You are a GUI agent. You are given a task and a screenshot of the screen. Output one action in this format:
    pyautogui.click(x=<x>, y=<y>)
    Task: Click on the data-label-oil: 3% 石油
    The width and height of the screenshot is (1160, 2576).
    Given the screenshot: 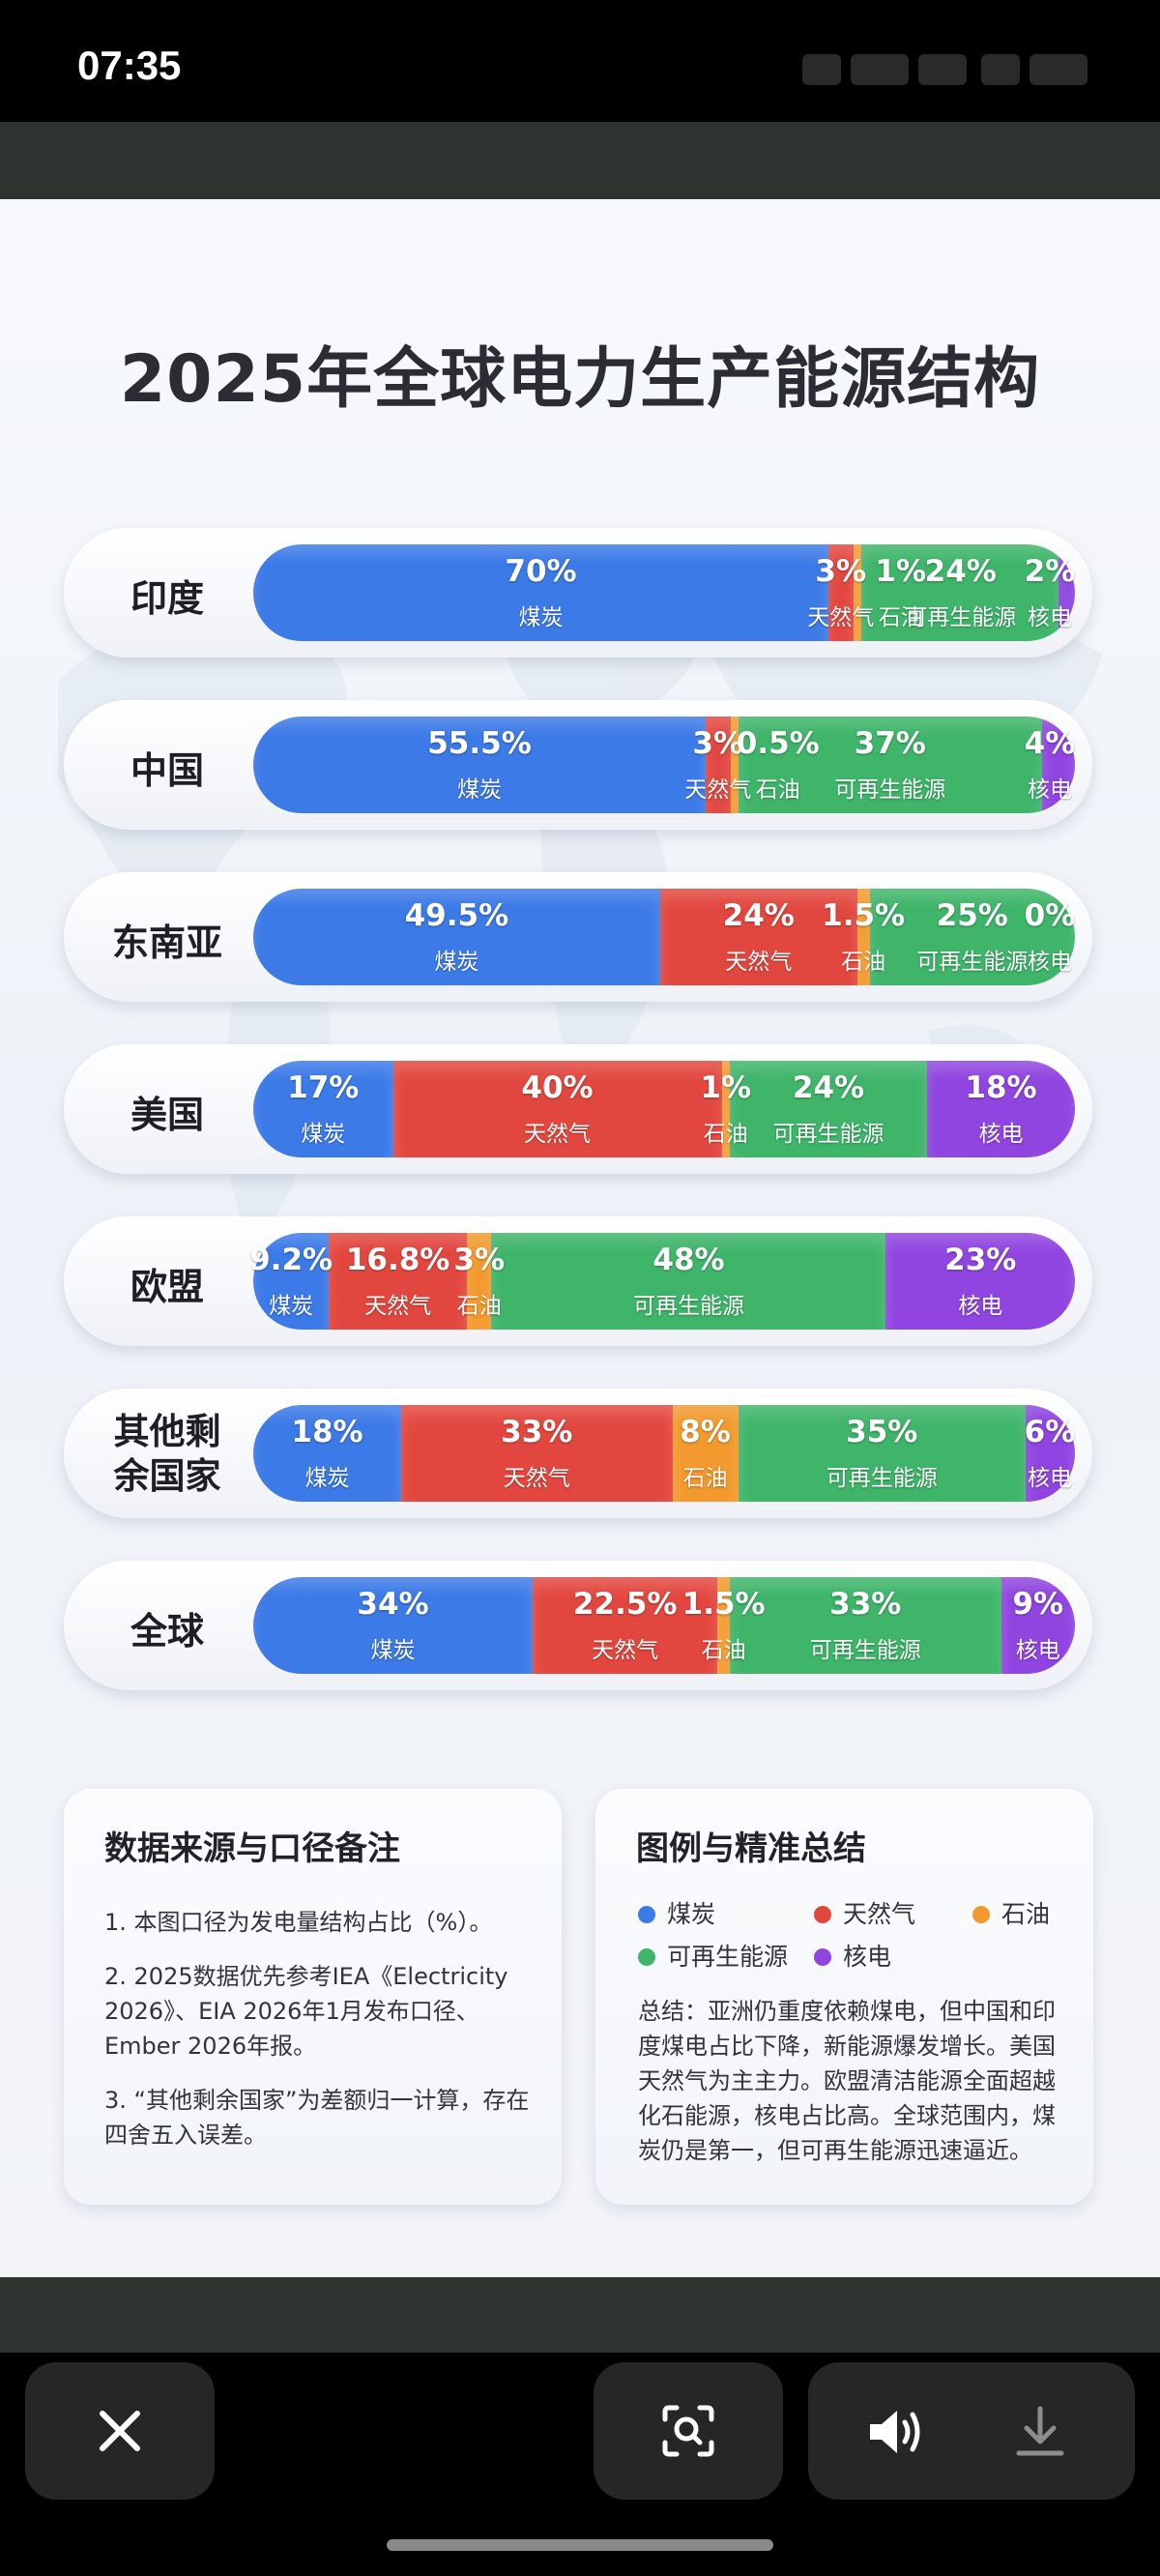 What is the action you would take?
    pyautogui.click(x=479, y=1281)
    